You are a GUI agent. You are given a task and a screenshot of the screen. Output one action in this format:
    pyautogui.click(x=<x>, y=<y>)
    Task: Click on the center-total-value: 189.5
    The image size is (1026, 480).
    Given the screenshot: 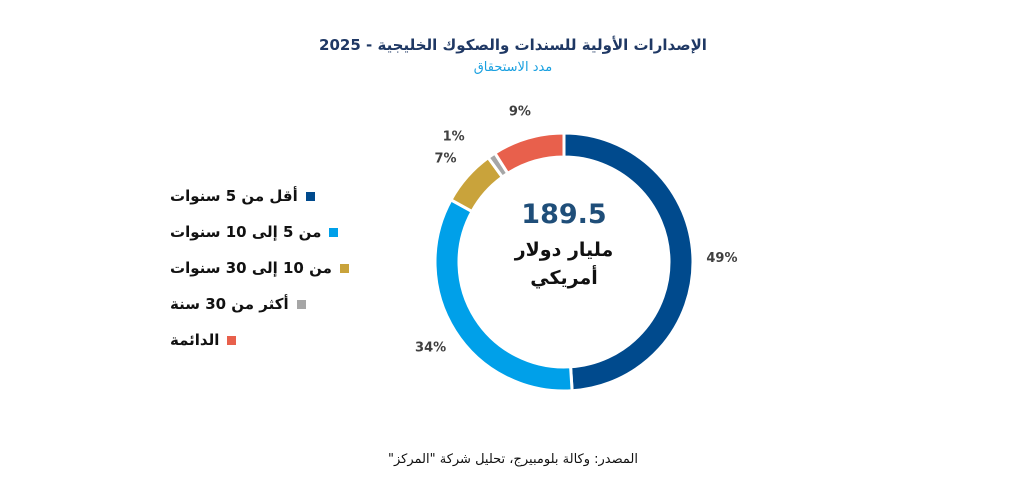 What is the action you would take?
    pyautogui.click(x=563, y=214)
    